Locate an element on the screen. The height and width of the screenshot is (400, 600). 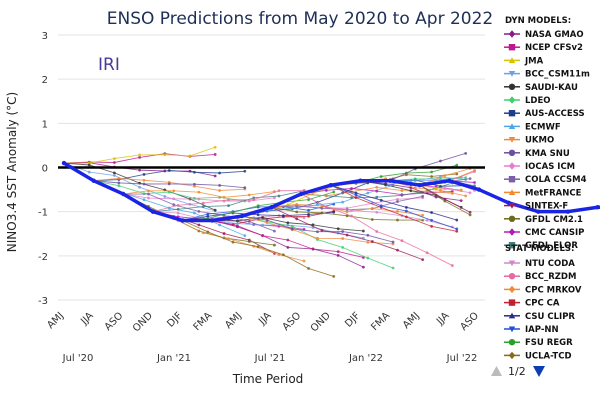
legend-item: CMC CANSIP is located at coordinates (544, 233).